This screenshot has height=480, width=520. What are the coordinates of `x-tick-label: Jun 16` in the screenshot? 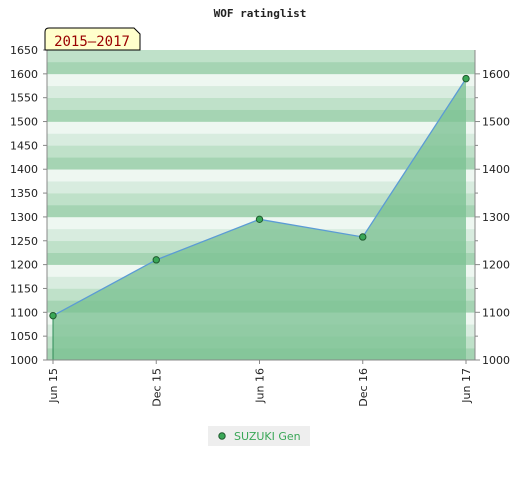 It's located at (260, 386).